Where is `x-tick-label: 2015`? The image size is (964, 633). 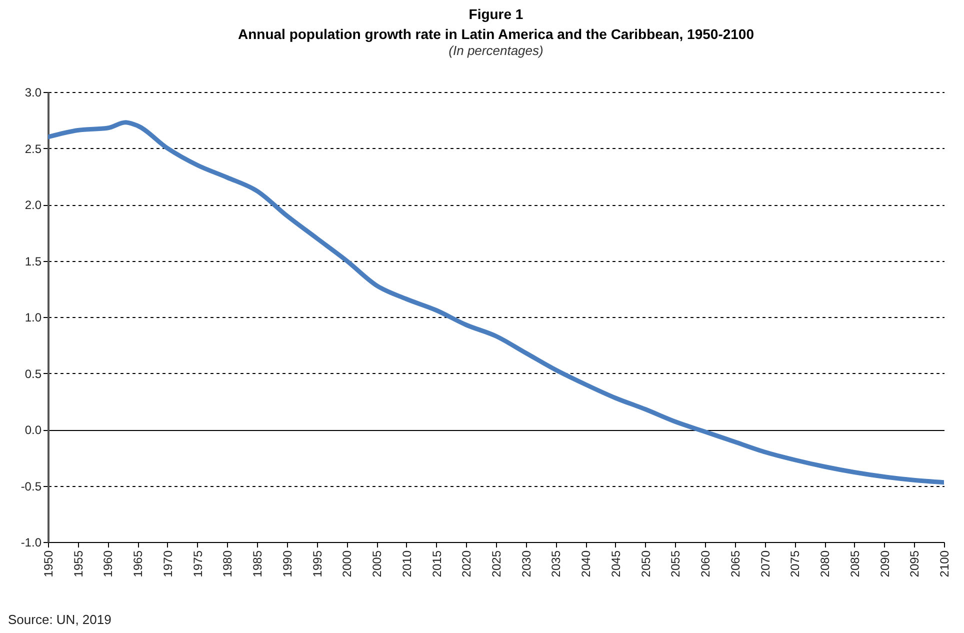 x-tick-label: 2015 is located at coordinates (437, 564).